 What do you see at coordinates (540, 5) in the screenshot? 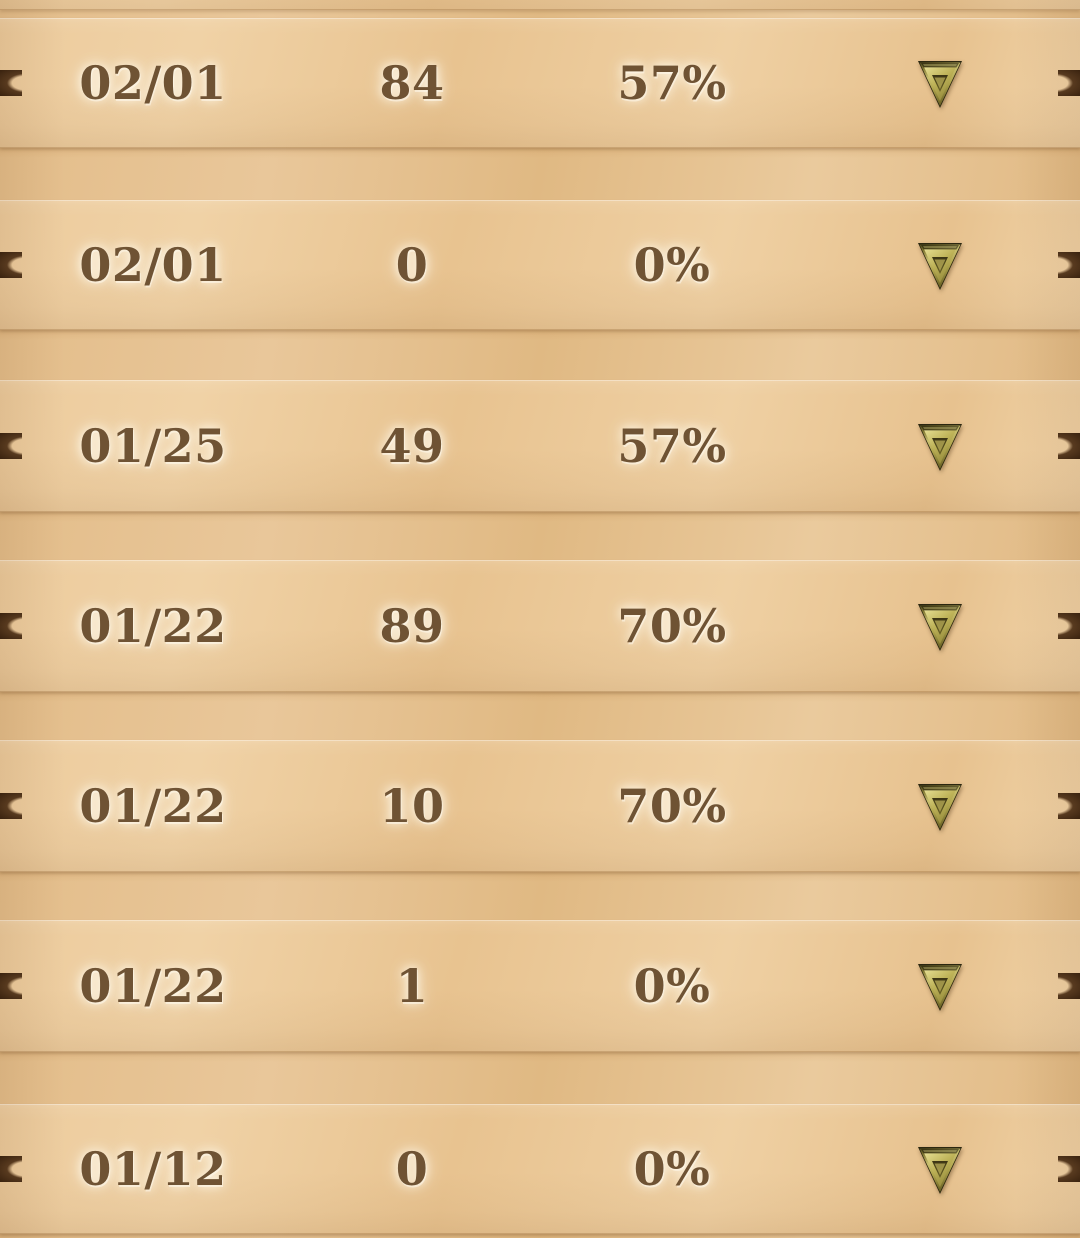
I see `history-row-partial-top` at bounding box center [540, 5].